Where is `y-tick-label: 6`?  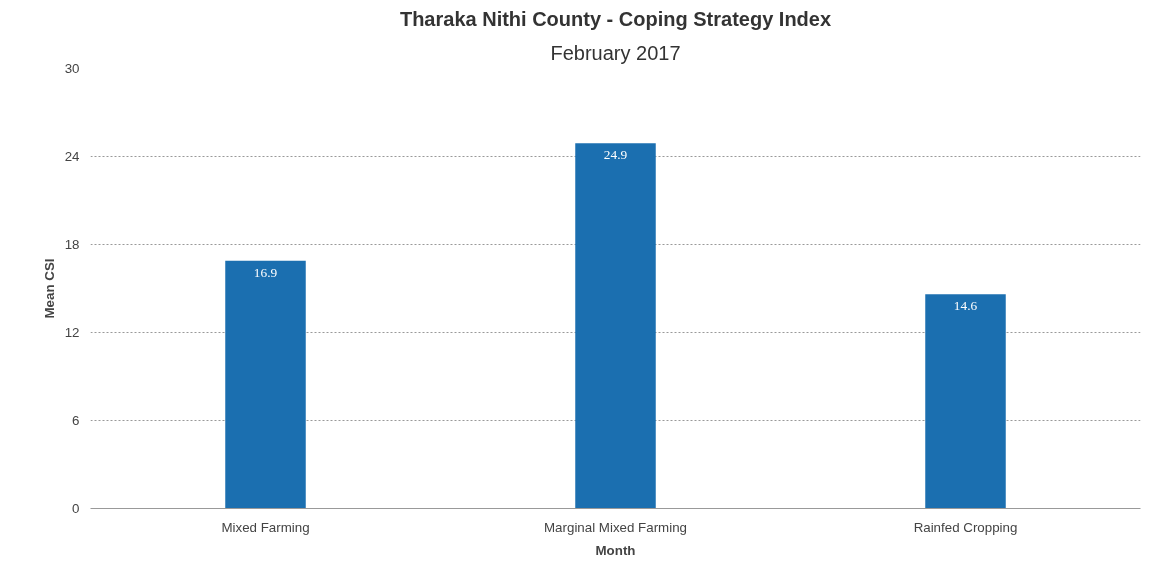
y-tick-label: 6 is located at coordinates (76, 420).